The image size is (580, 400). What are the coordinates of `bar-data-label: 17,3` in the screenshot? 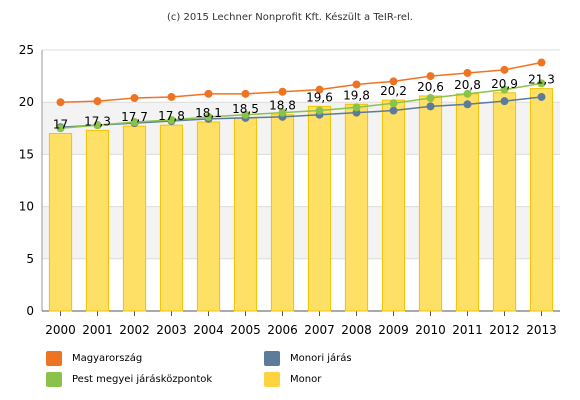 It's located at (97, 121).